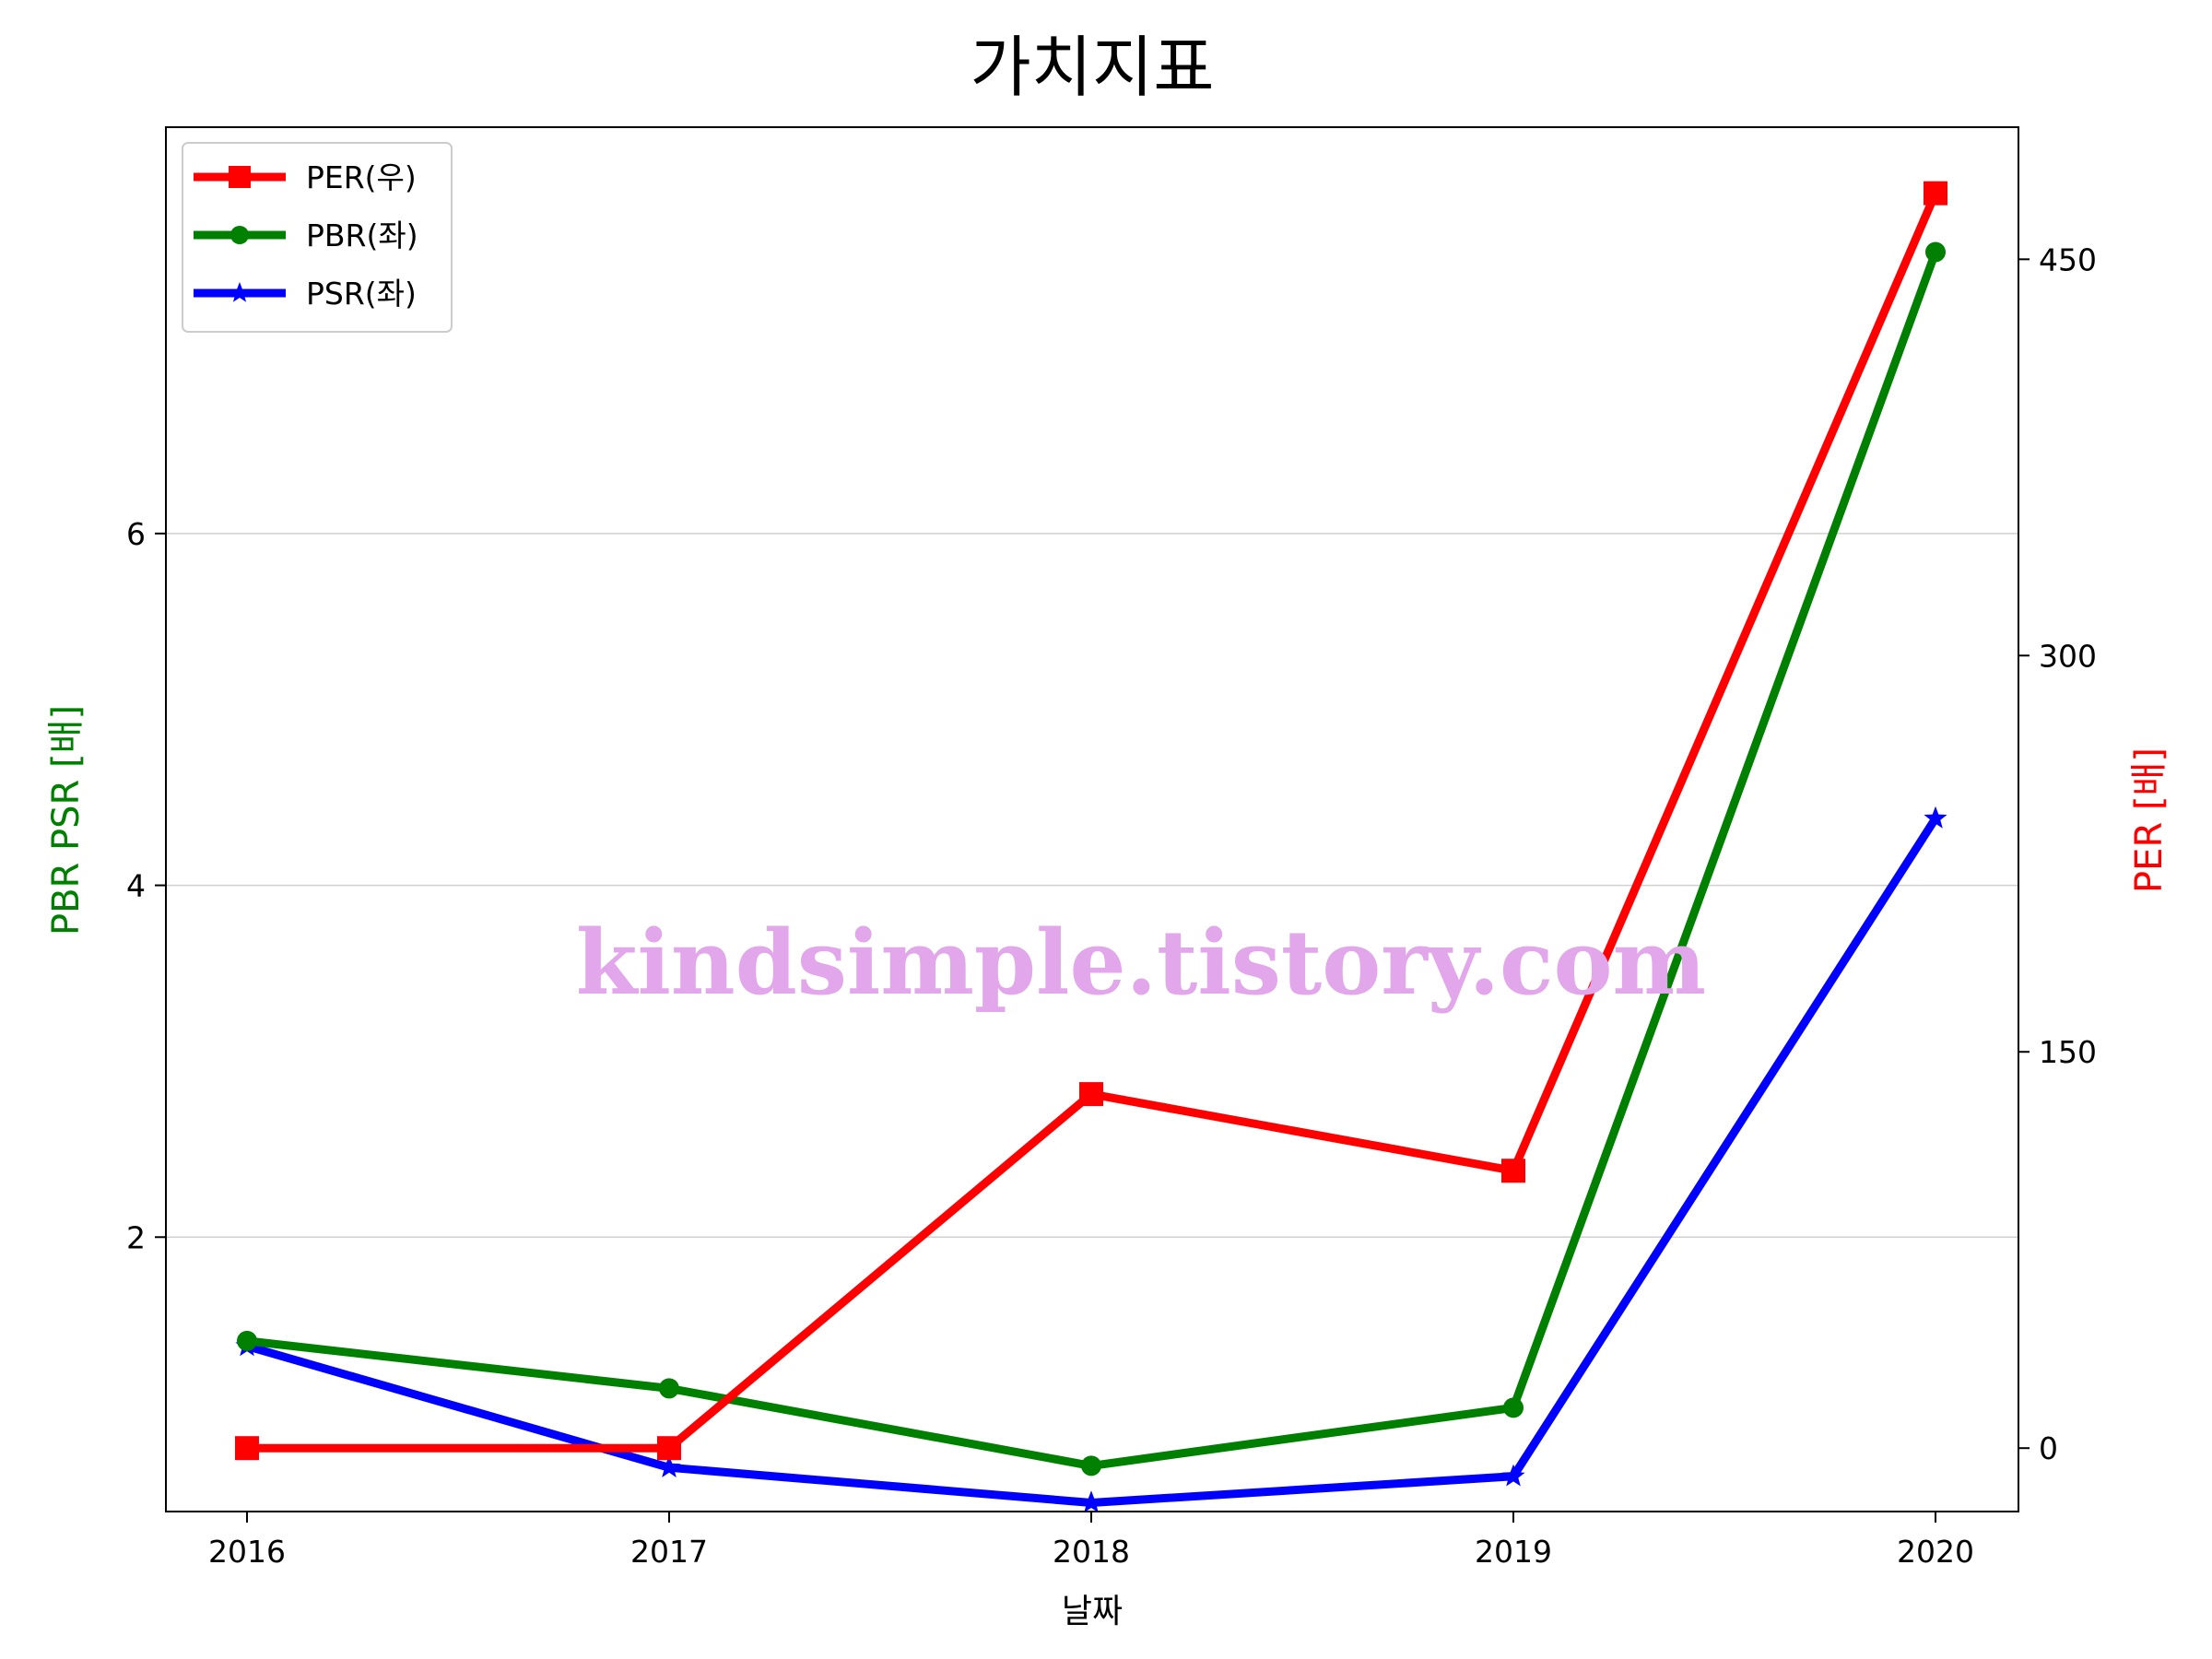  I want to click on legend-entry: PSR(좌), so click(305, 294).